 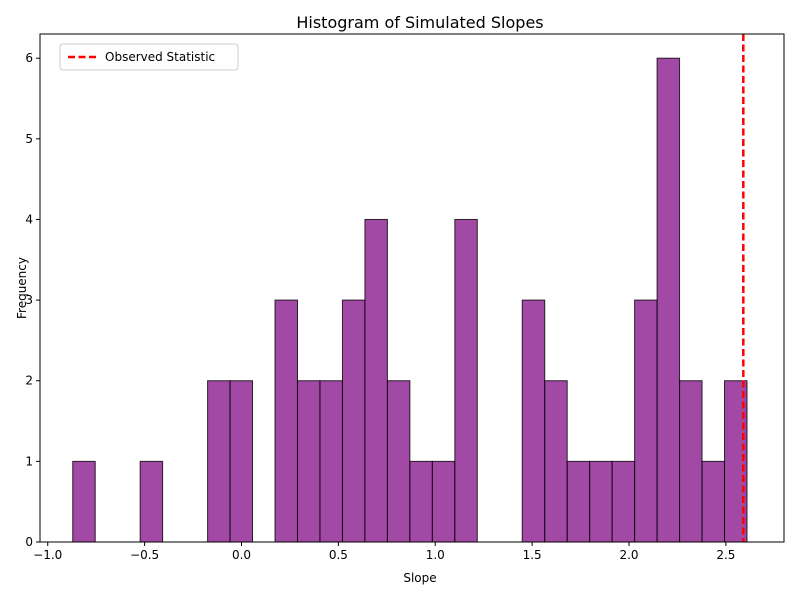 I want to click on chart-title: Histogram of Simulated Slopes, so click(x=419, y=22).